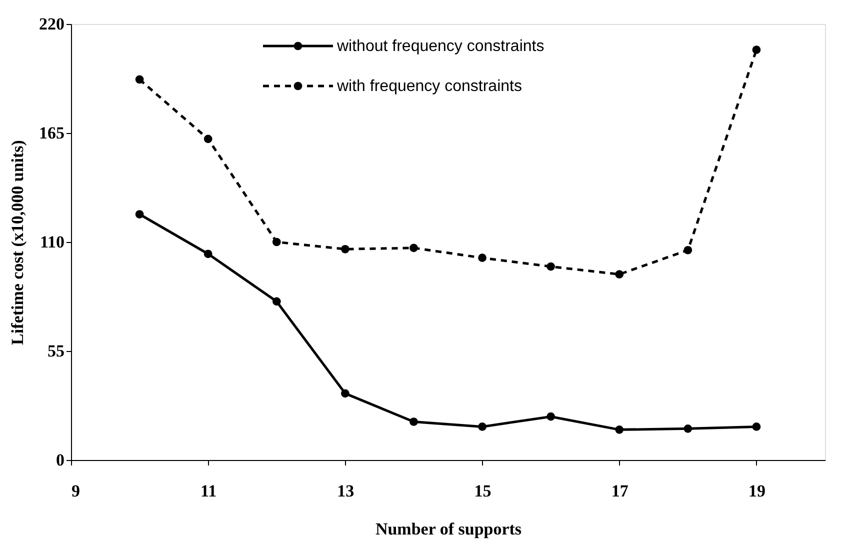 The height and width of the screenshot is (558, 856). What do you see at coordinates (620, 491) in the screenshot?
I see `x-tick-label: 17` at bounding box center [620, 491].